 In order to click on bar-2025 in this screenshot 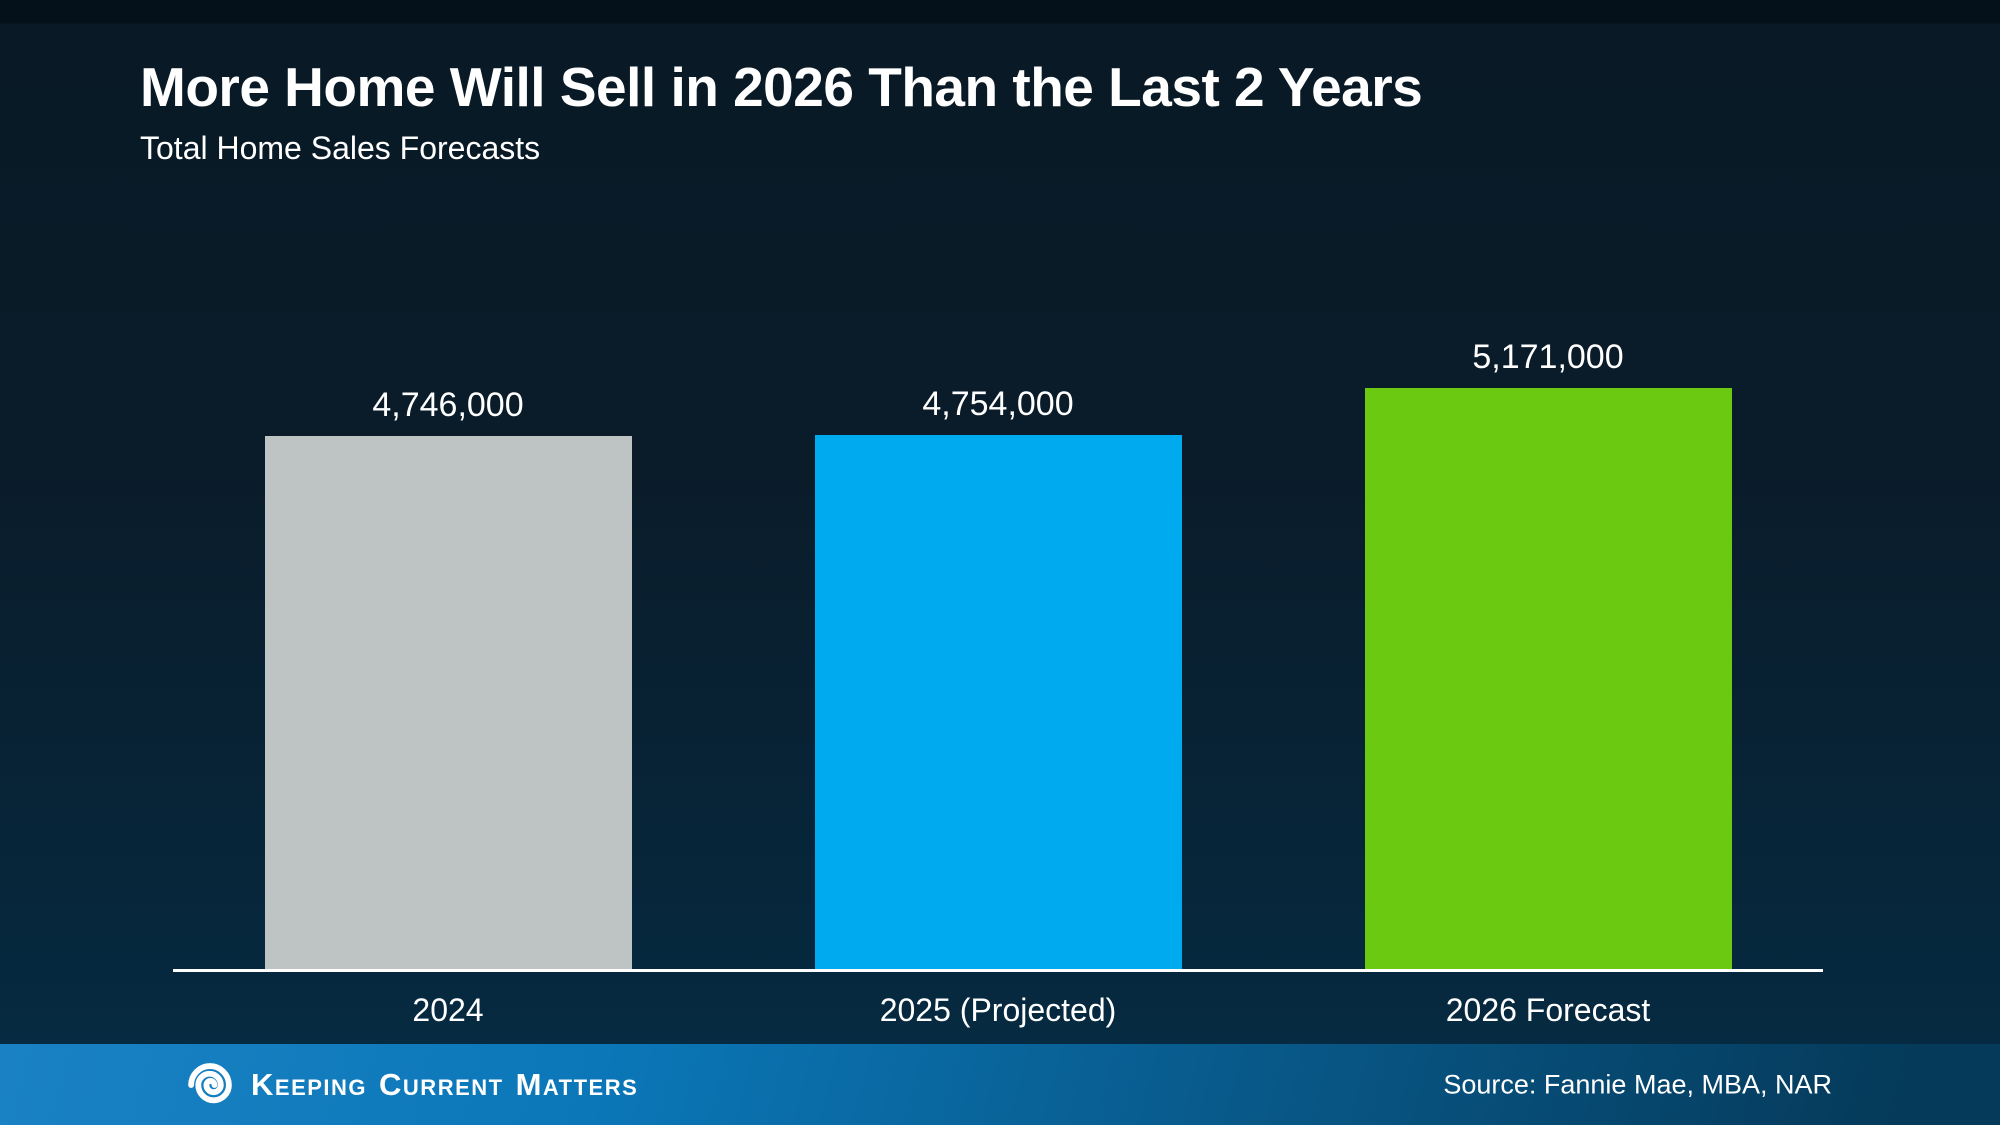, I will do `click(998, 702)`.